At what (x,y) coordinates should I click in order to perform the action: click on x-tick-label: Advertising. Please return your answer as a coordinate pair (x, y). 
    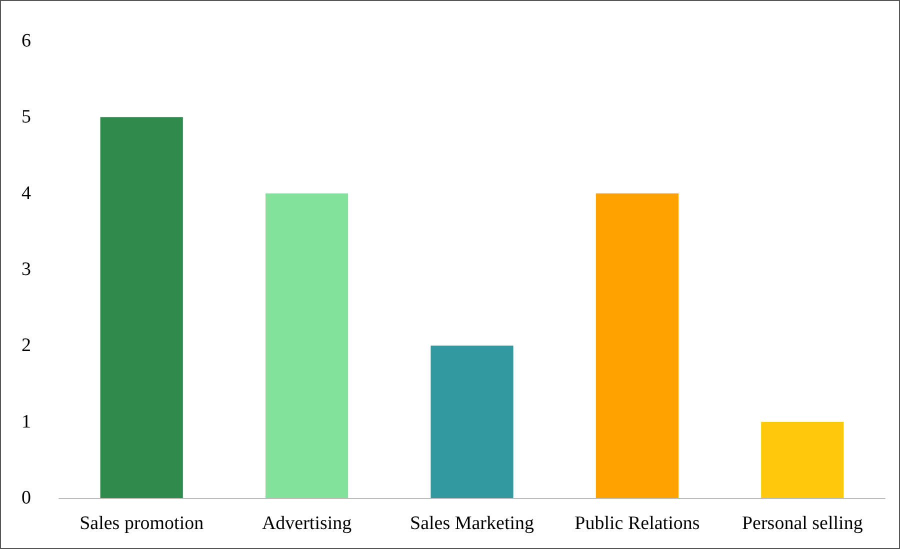
    Looking at the image, I should click on (307, 523).